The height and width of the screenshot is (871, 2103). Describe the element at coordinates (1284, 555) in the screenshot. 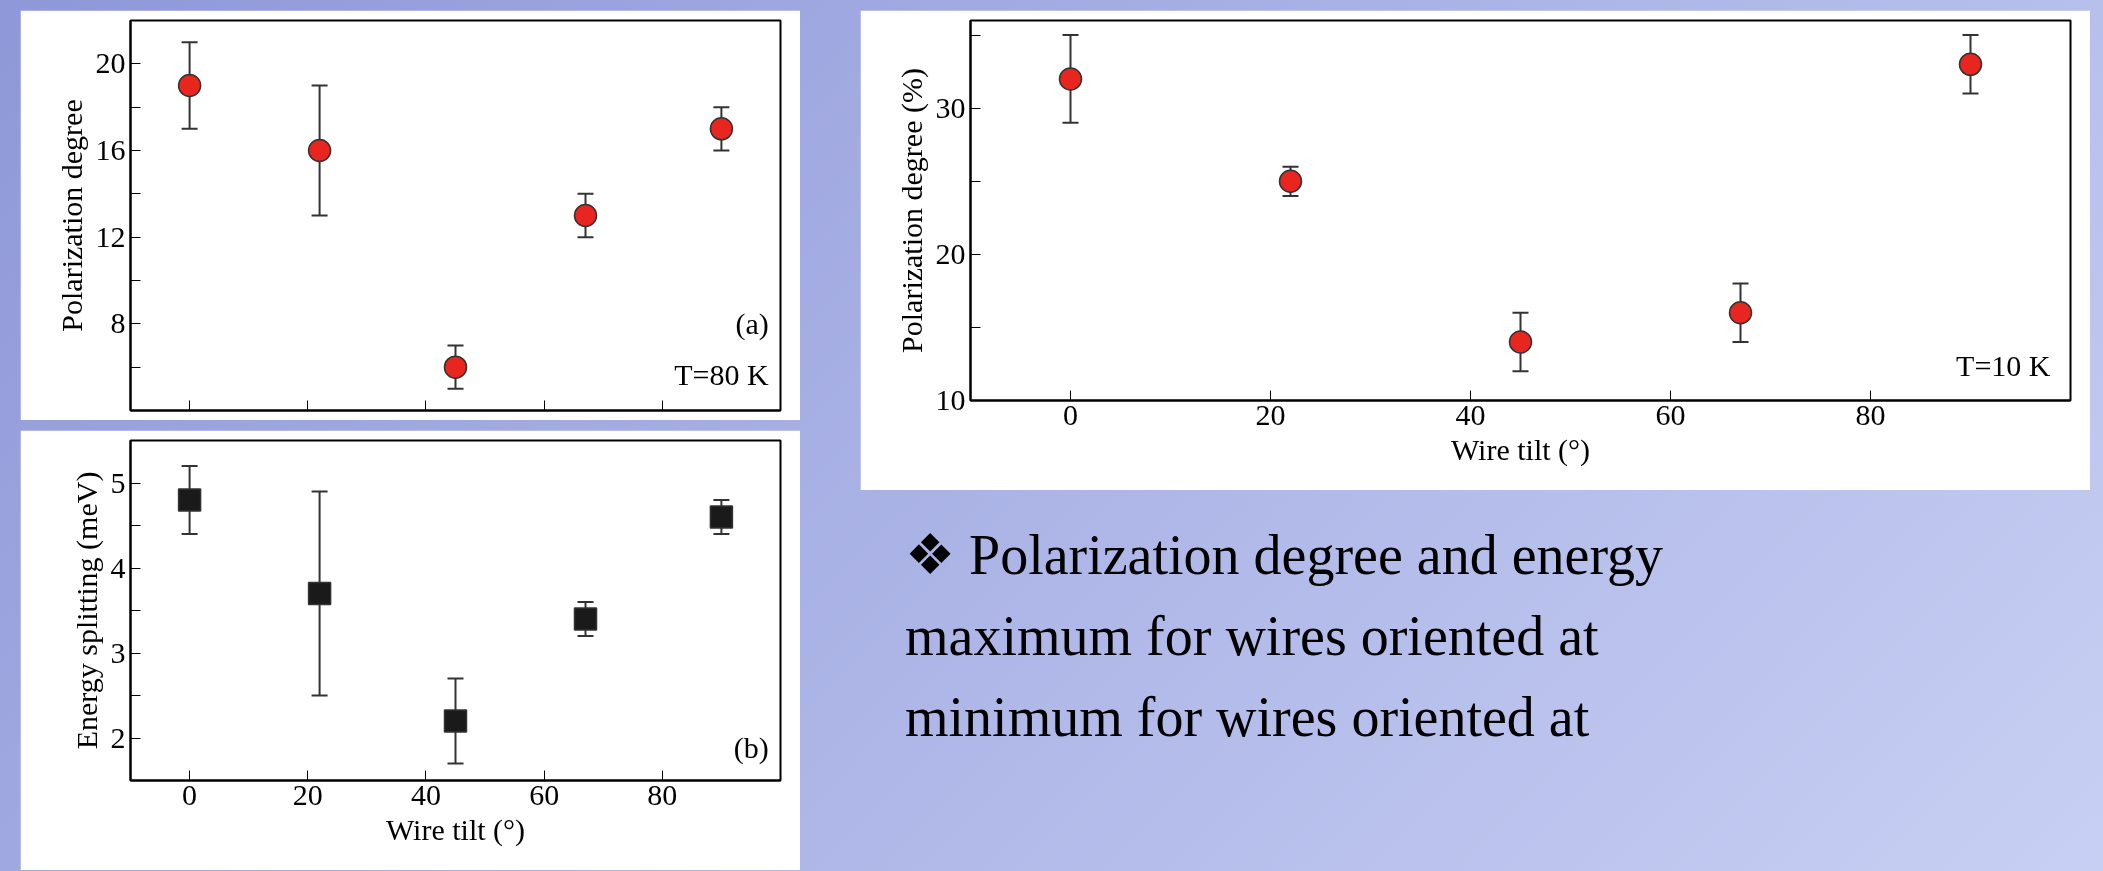

I see `text: ❖ Polarization degree and energy` at that location.